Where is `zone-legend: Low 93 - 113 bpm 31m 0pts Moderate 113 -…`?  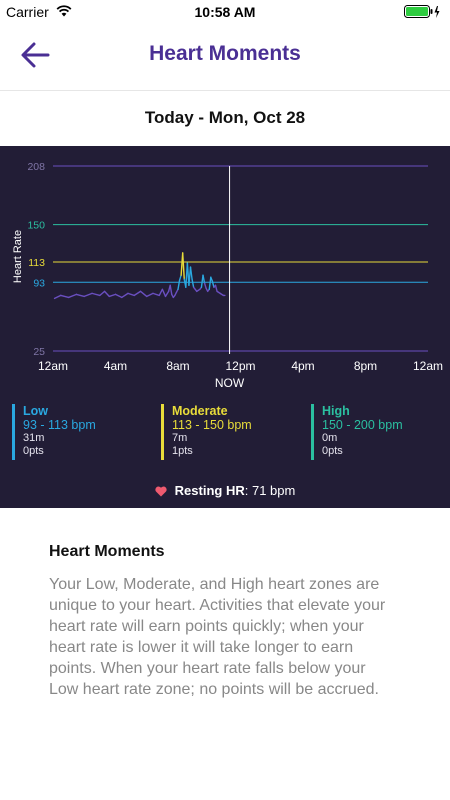 zone-legend: Low 93 - 113 bpm 31m 0pts Moderate 113 -… is located at coordinates (227, 432).